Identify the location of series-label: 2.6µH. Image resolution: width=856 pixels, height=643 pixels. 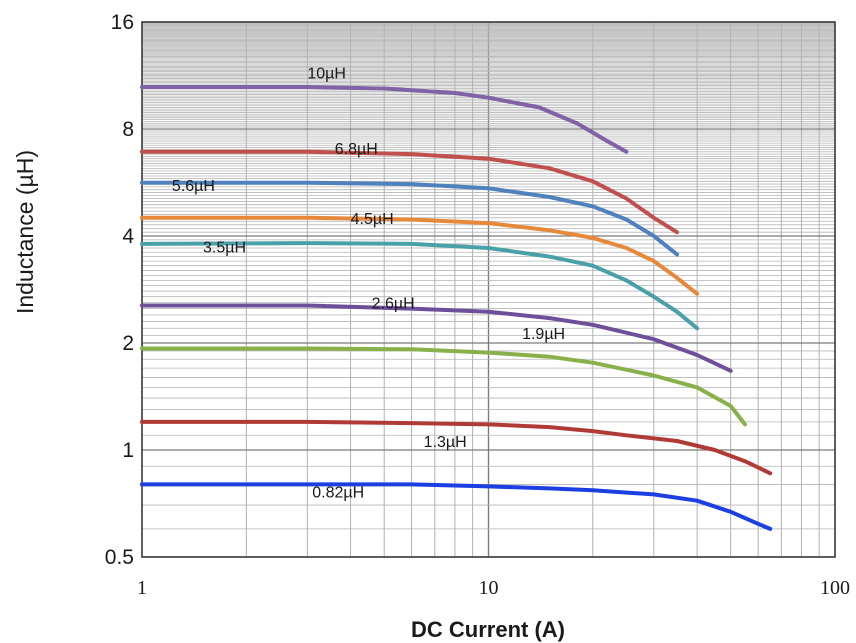
(393, 304).